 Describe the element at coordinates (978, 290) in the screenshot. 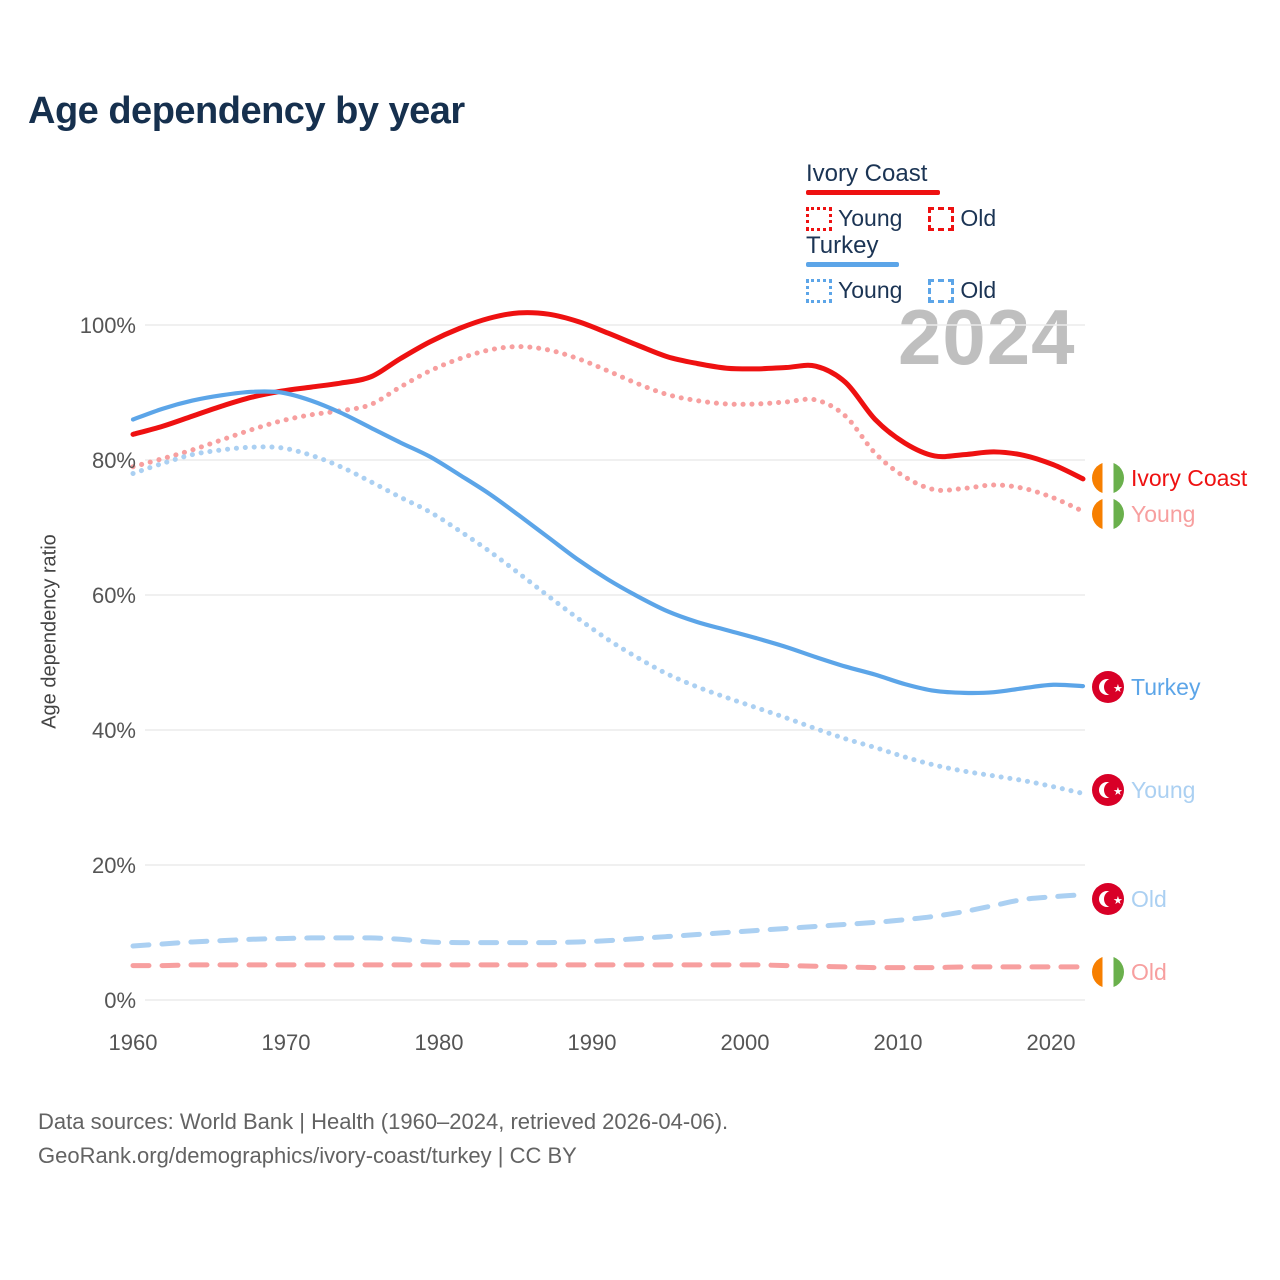

I see `legend-key-label-old-turkey: Old` at that location.